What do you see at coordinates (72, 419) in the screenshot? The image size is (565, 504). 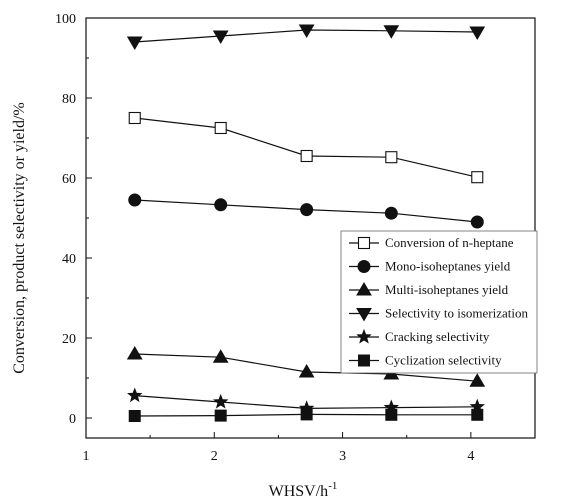 I see `y-axis-tick-label: 0` at bounding box center [72, 419].